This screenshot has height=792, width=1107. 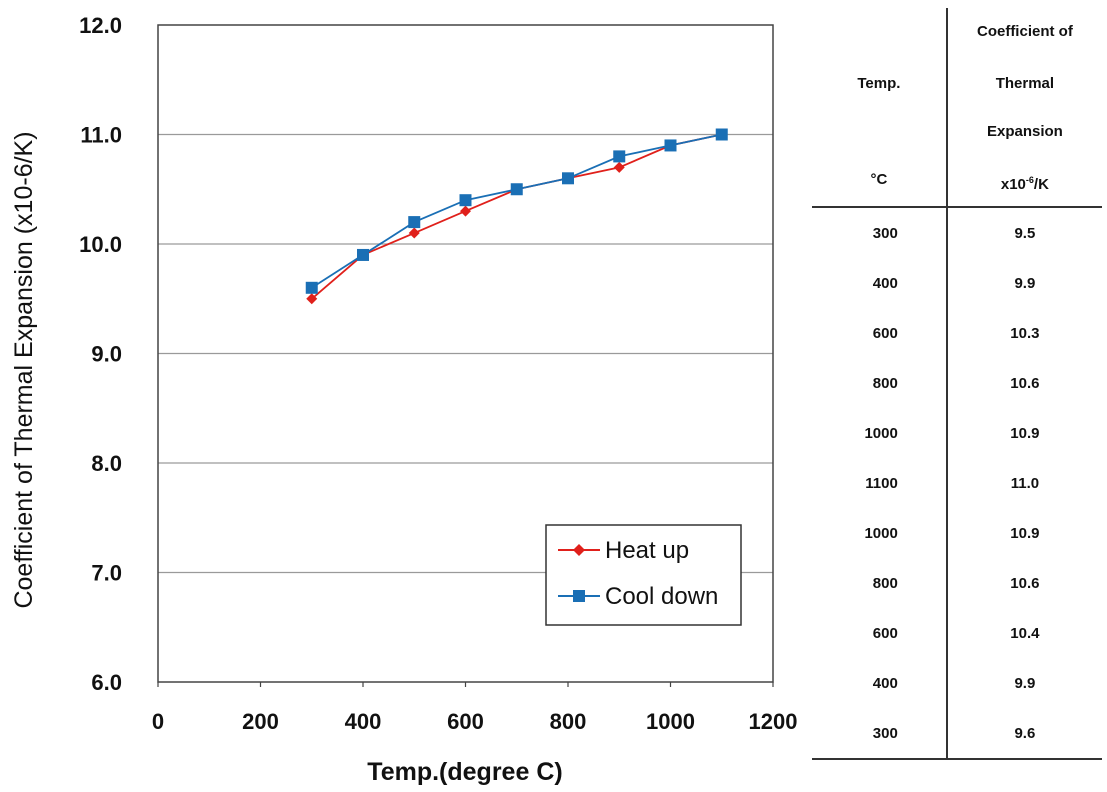 What do you see at coordinates (579, 596) in the screenshot?
I see `legend-cooldown-marker` at bounding box center [579, 596].